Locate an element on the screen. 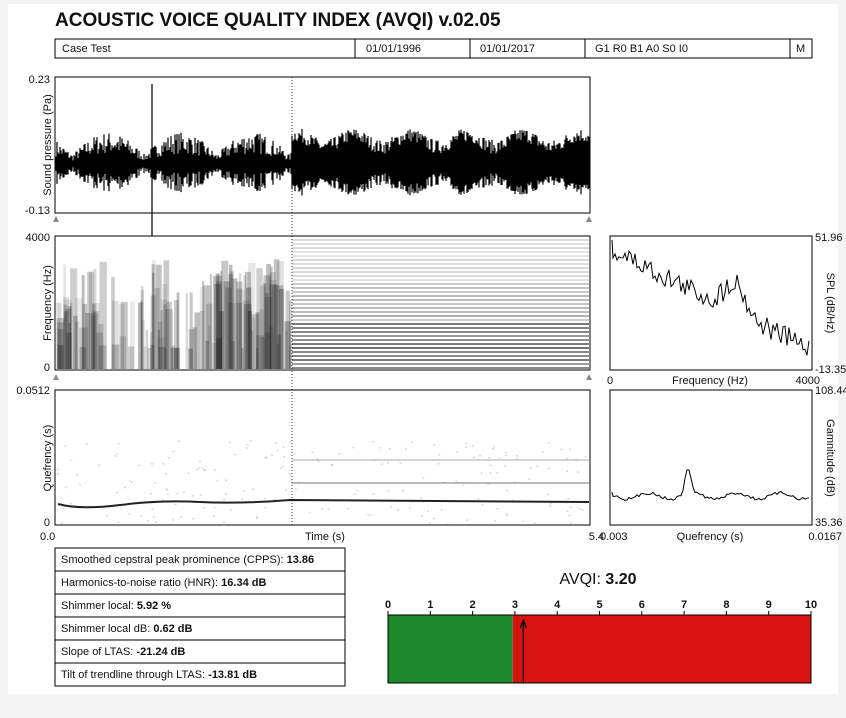 The height and width of the screenshot is (718, 846). info-name: Case Test is located at coordinates (86, 49).